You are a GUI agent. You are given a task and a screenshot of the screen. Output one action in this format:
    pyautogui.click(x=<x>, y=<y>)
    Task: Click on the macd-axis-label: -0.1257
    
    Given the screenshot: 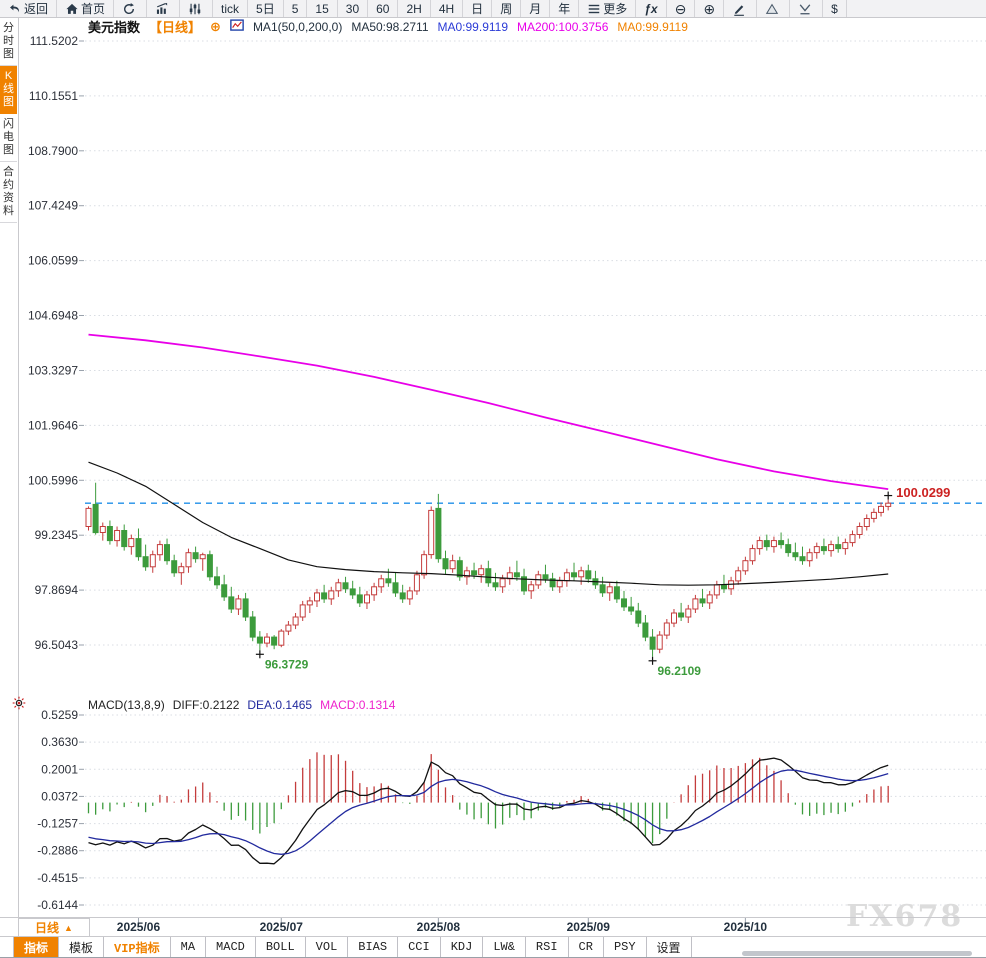 What is the action you would take?
    pyautogui.click(x=57, y=824)
    